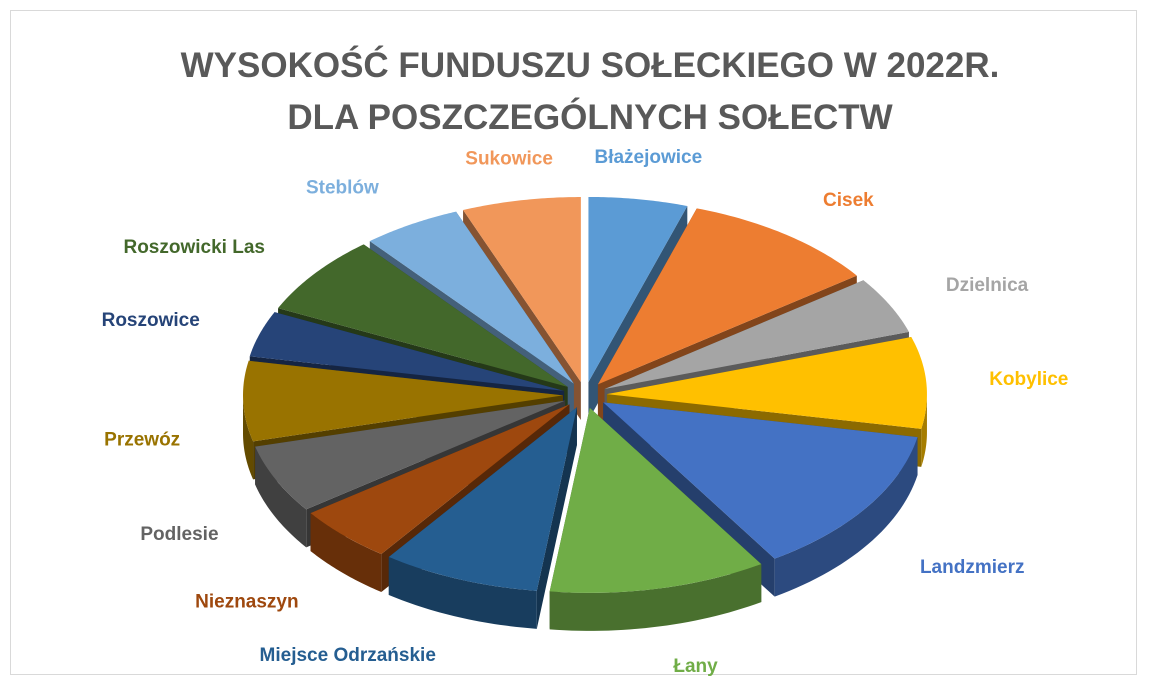 The image size is (1149, 677). Describe the element at coordinates (1028, 379) in the screenshot. I see `data-label: Kobylice` at that location.